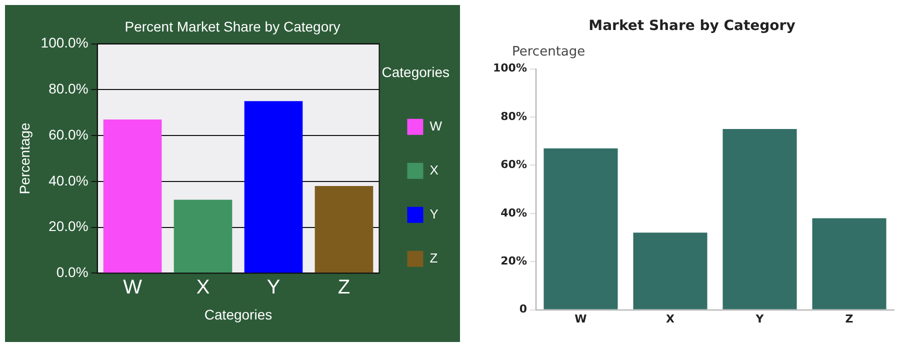 The height and width of the screenshot is (347, 919). What do you see at coordinates (416, 72) in the screenshot?
I see `legend-title: Categories` at bounding box center [416, 72].